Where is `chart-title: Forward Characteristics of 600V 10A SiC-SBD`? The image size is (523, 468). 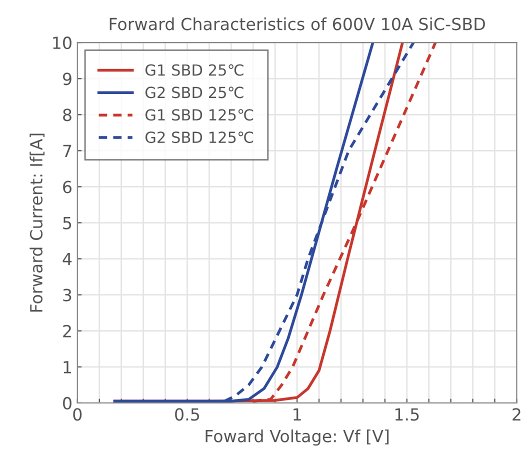
chart-title: Forward Characteristics of 600V 10A SiC-SBD is located at coordinates (297, 23).